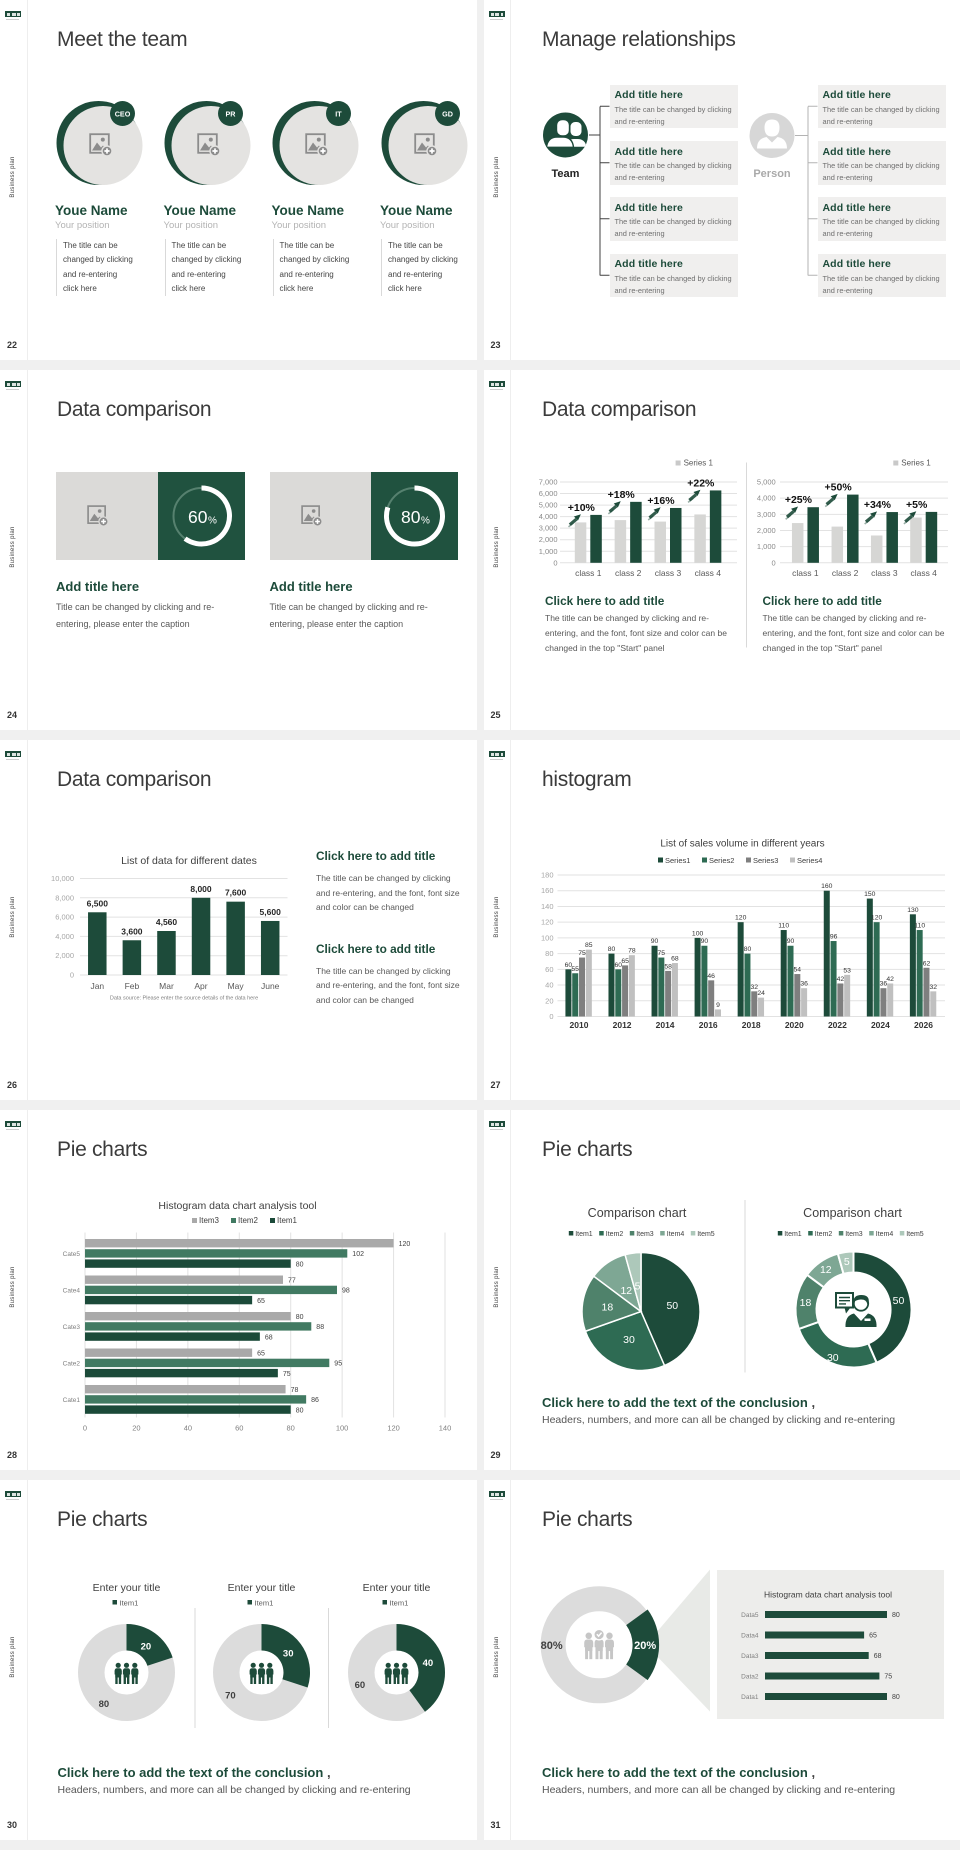 The height and width of the screenshot is (1850, 960). Describe the element at coordinates (828, 1595) in the screenshot. I see `svg-text:Histogram data chart analysis: Histogram data chart analysis tool` at that location.